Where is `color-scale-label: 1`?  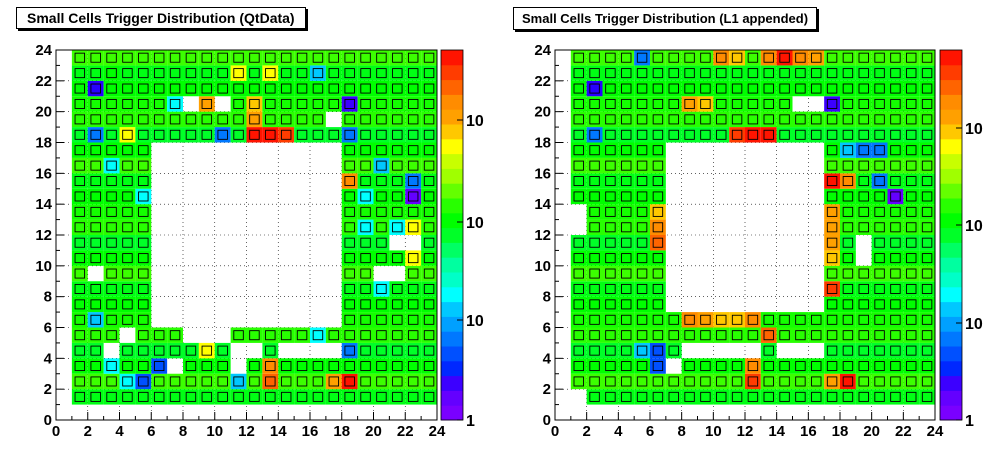 color-scale-label: 1 is located at coordinates (969, 421).